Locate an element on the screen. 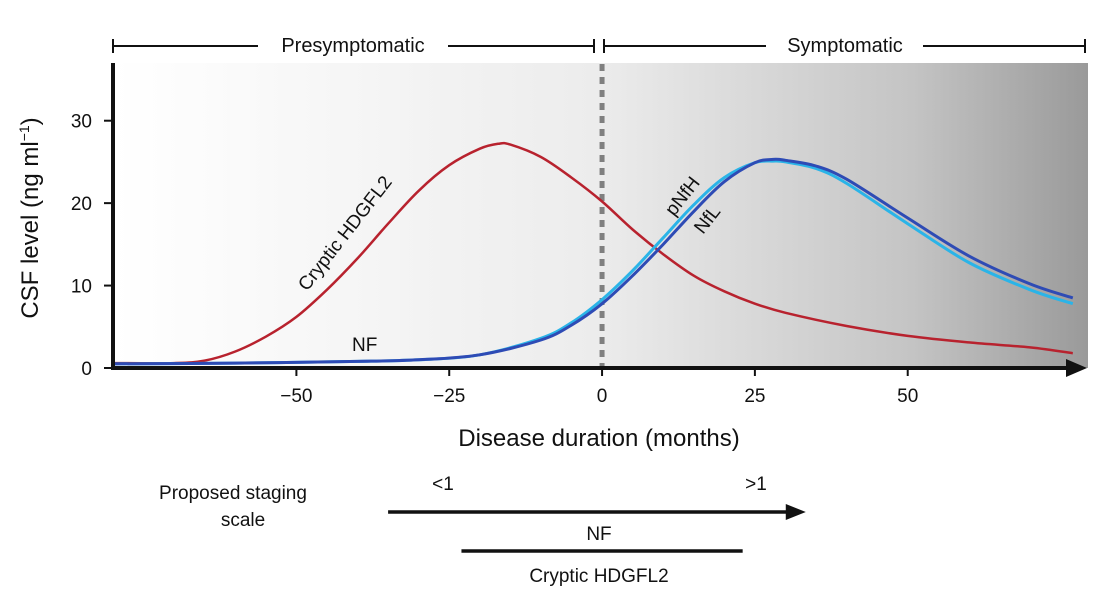 Image resolution: width=1100 pixels, height=592 pixels. y-axis-title: CSF level (ng ml−1) is located at coordinates (30, 217).